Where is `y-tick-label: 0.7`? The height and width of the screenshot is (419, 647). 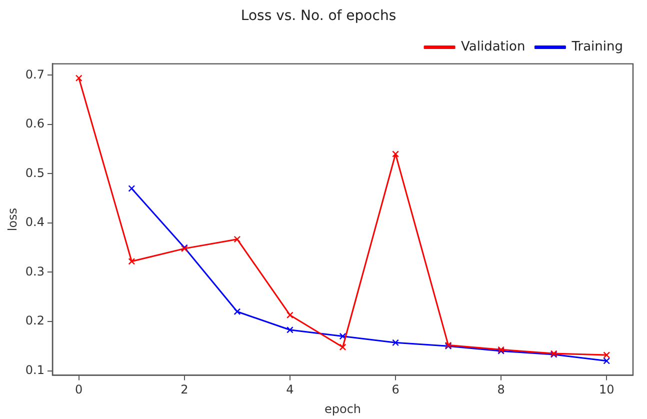
y-tick-label: 0.7 is located at coordinates (34, 74).